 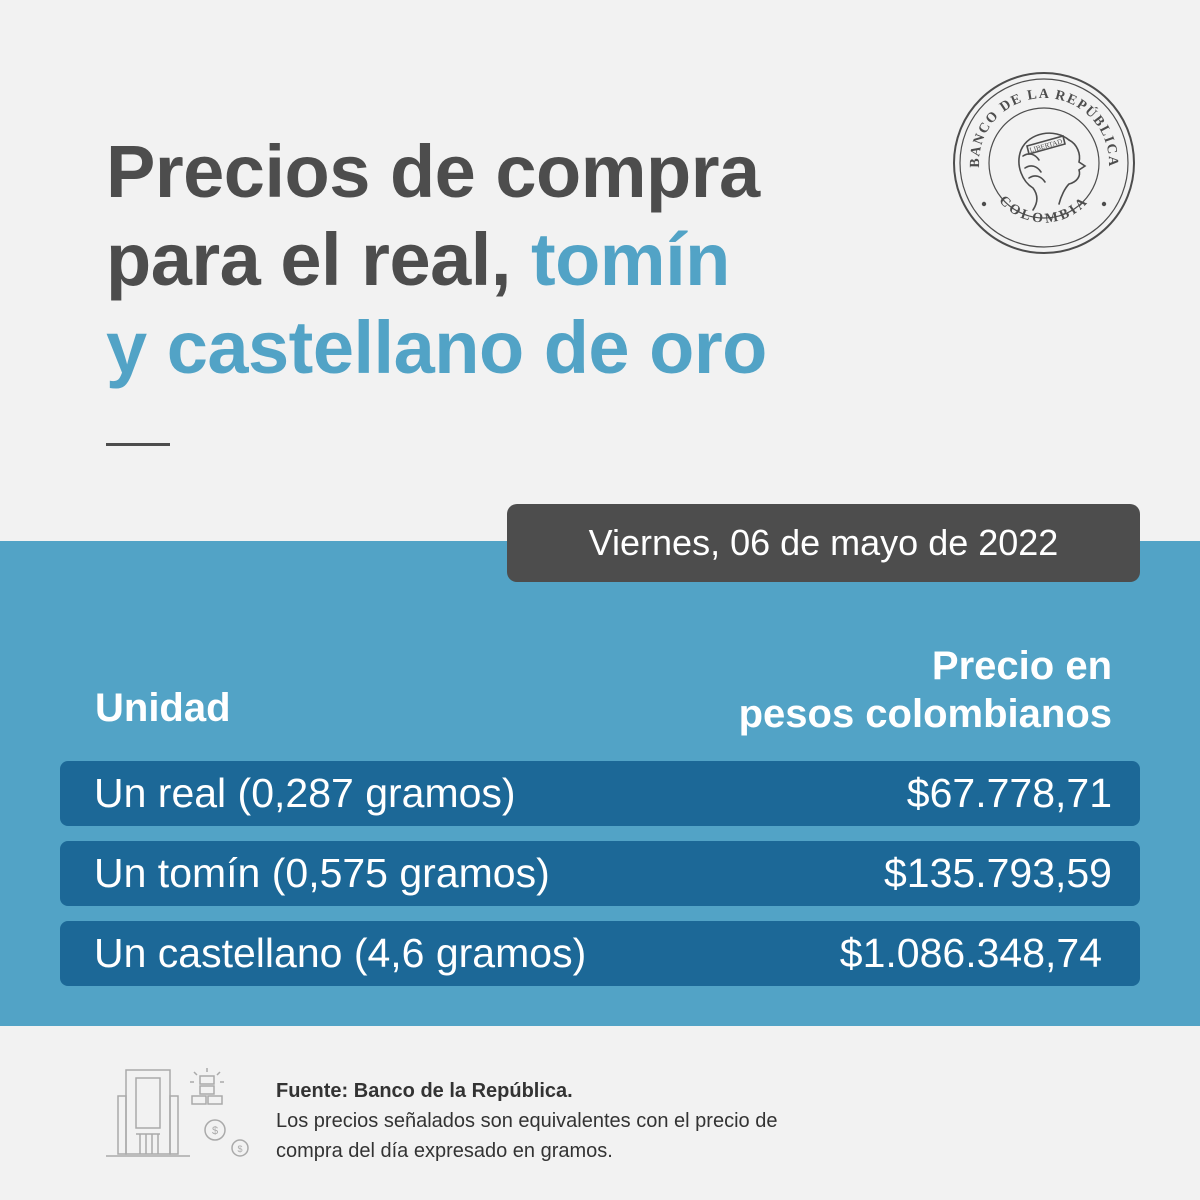 I want to click on date-text: Viernes, 06 de mayo de 2022, so click(x=823, y=542).